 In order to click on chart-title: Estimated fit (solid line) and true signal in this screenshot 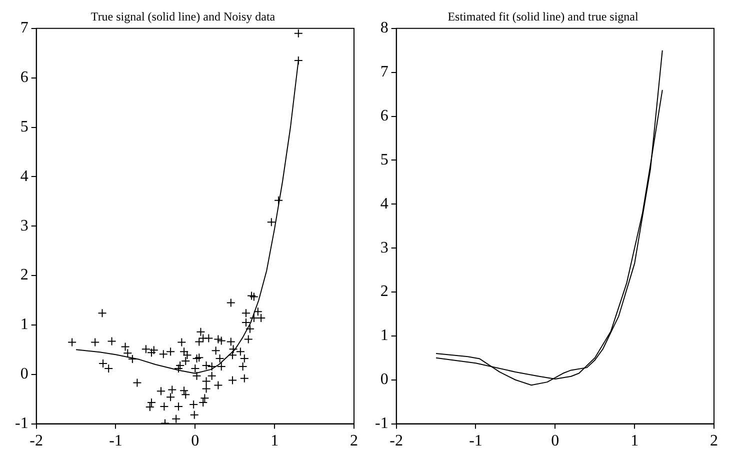, I will do `click(543, 16)`.